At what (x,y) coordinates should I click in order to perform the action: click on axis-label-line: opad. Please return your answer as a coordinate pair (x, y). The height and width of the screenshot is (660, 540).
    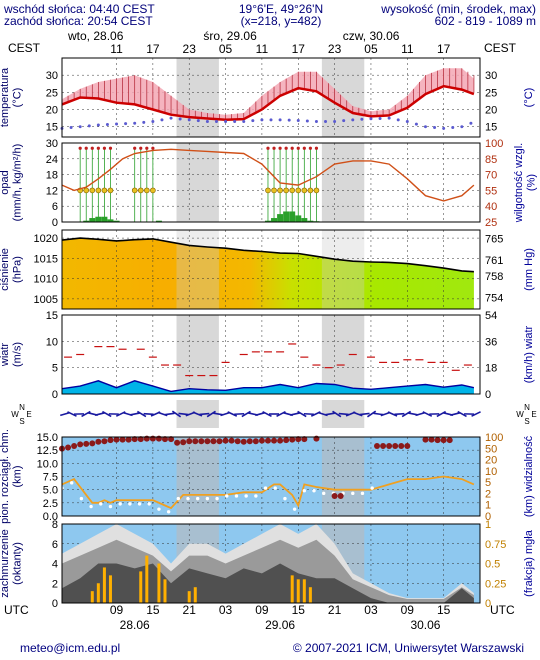
    Looking at the image, I should click on (5, 182).